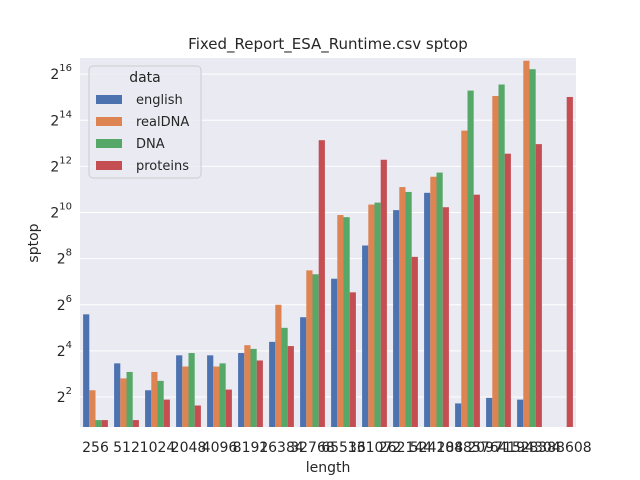  I want to click on y-tick-label: 26, so click(64, 304).